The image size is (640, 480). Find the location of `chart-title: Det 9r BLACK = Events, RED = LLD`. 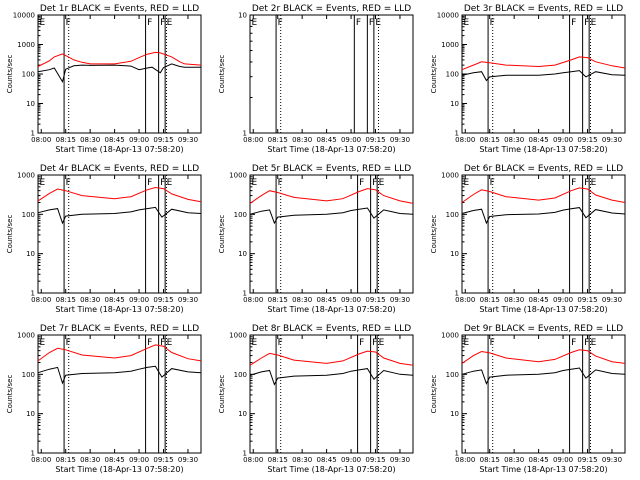

chart-title: Det 9r BLACK = Events, RED = LLD is located at coordinates (543, 329).